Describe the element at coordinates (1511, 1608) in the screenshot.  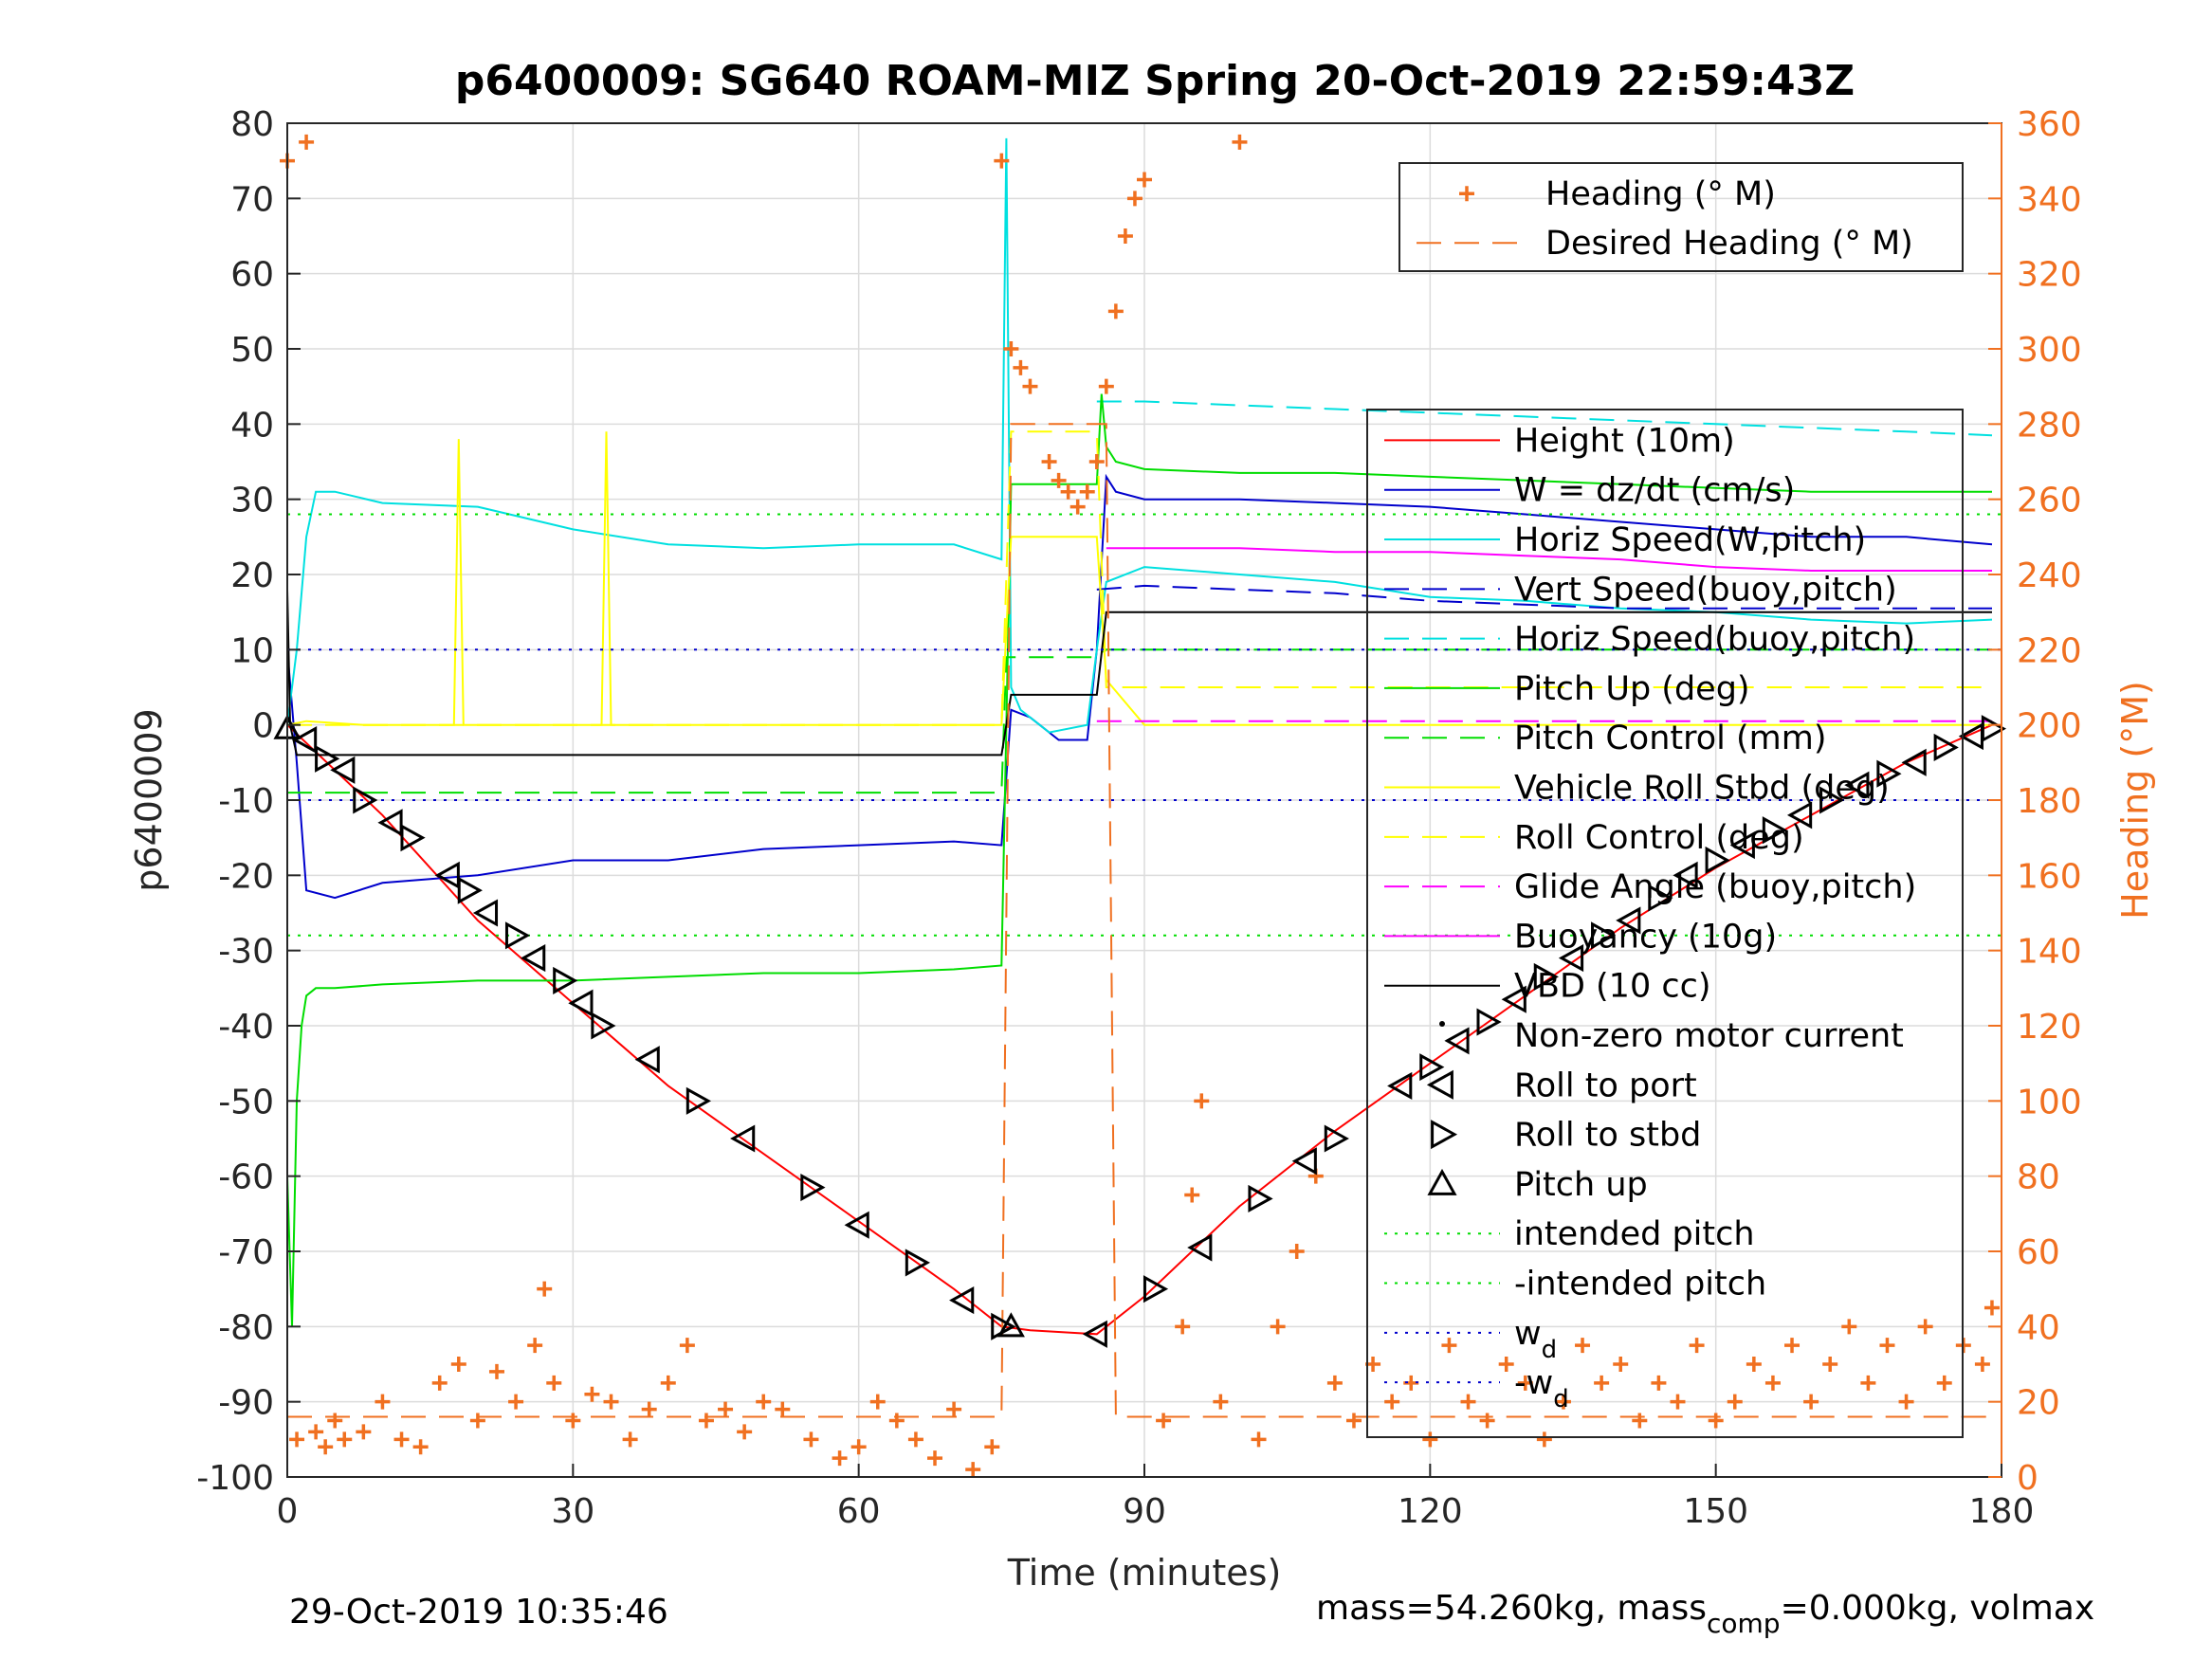
I see `footer-mass-text: mass=54.260kg, mass` at that location.